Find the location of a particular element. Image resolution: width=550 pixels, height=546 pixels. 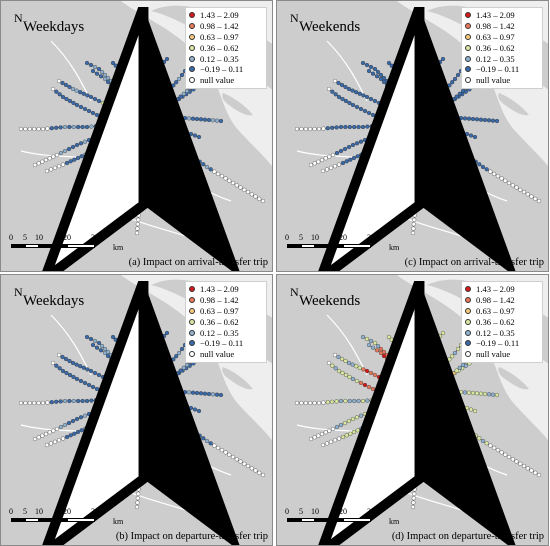

scale-bar: 0 5 10 20 30 km is located at coordinates (341, 245).